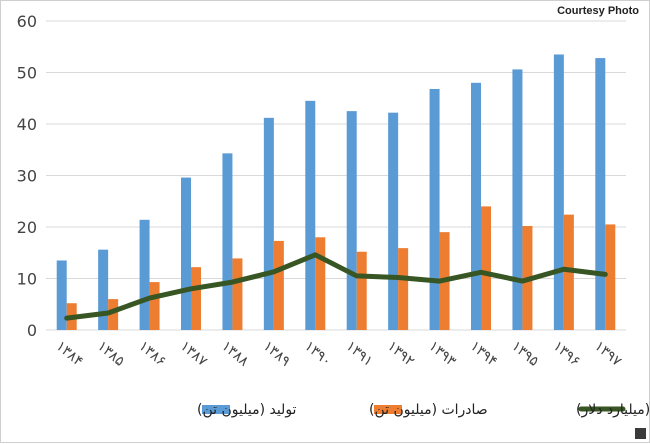  I want to click on credit-label: Courtesy Photo, so click(598, 11).